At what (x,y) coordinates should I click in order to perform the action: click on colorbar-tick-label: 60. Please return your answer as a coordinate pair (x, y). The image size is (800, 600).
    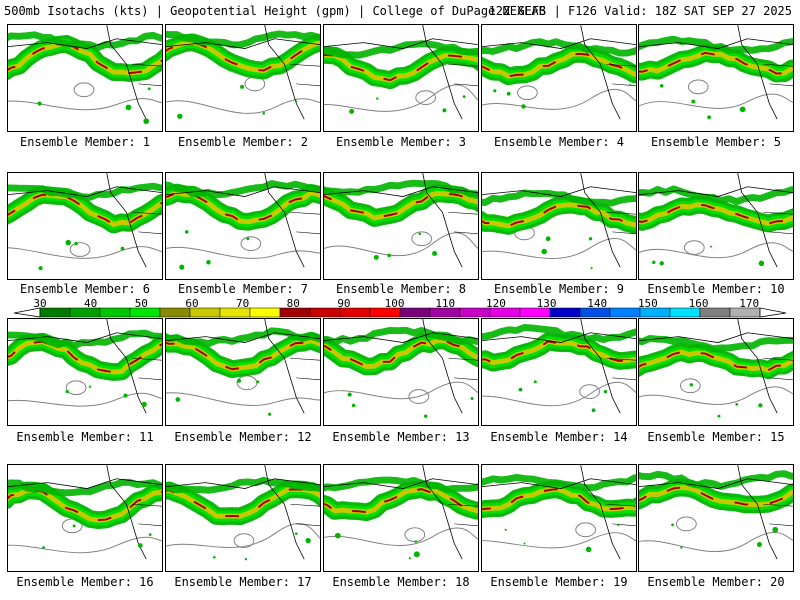
    Looking at the image, I should click on (192, 303).